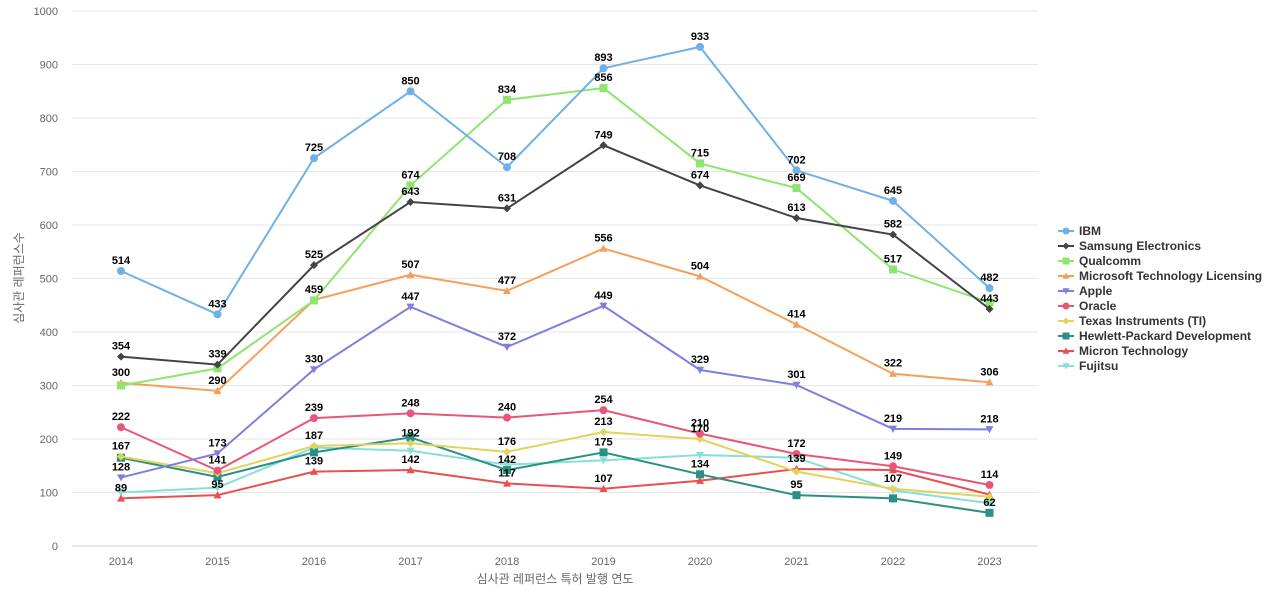  What do you see at coordinates (217, 562) in the screenshot?
I see `x-tick-label: 2015` at bounding box center [217, 562].